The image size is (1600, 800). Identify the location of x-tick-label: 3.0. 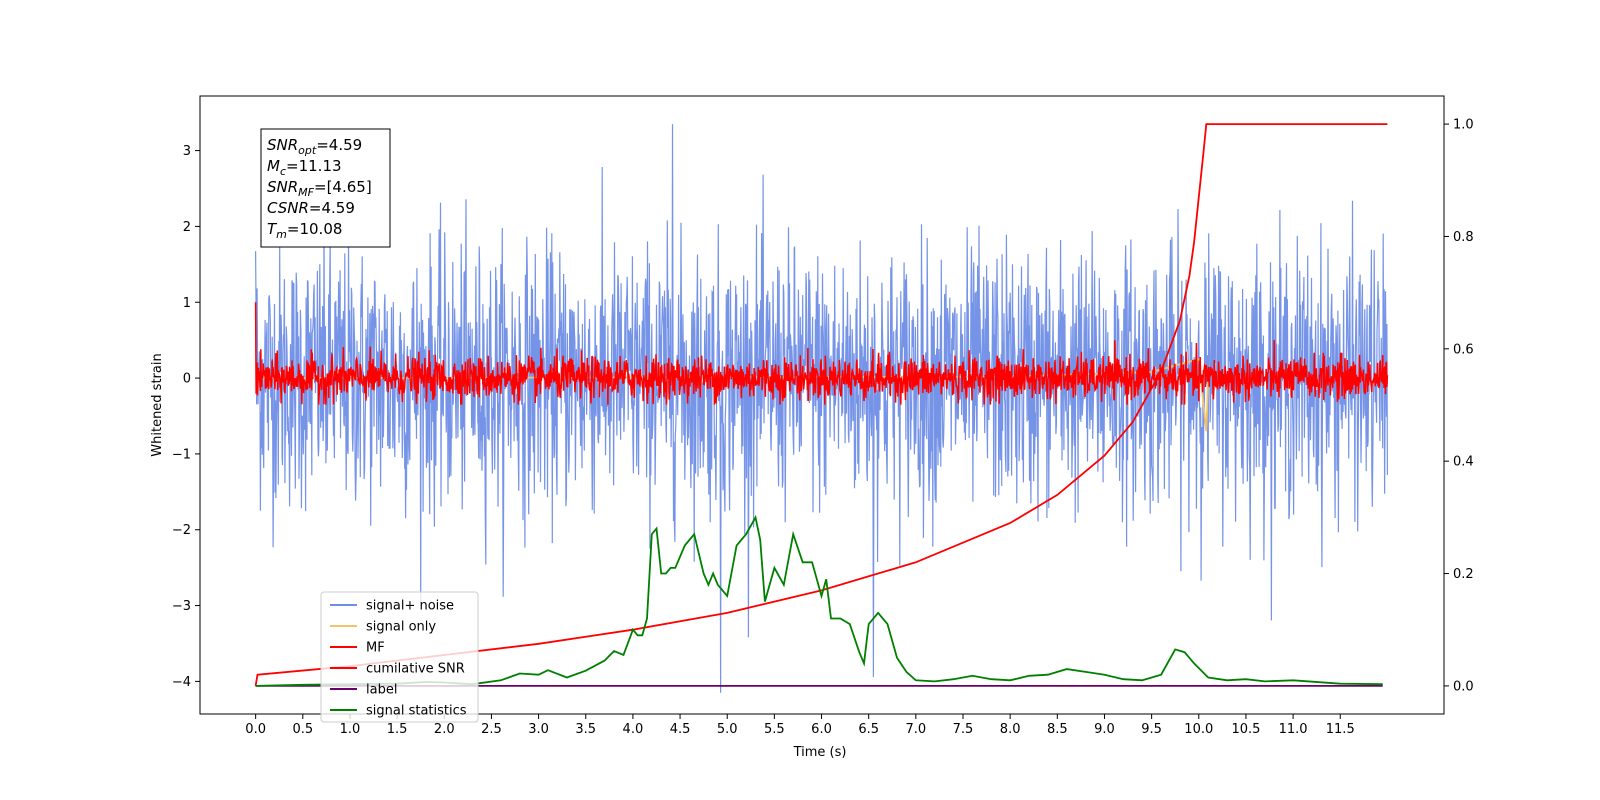
(538, 729).